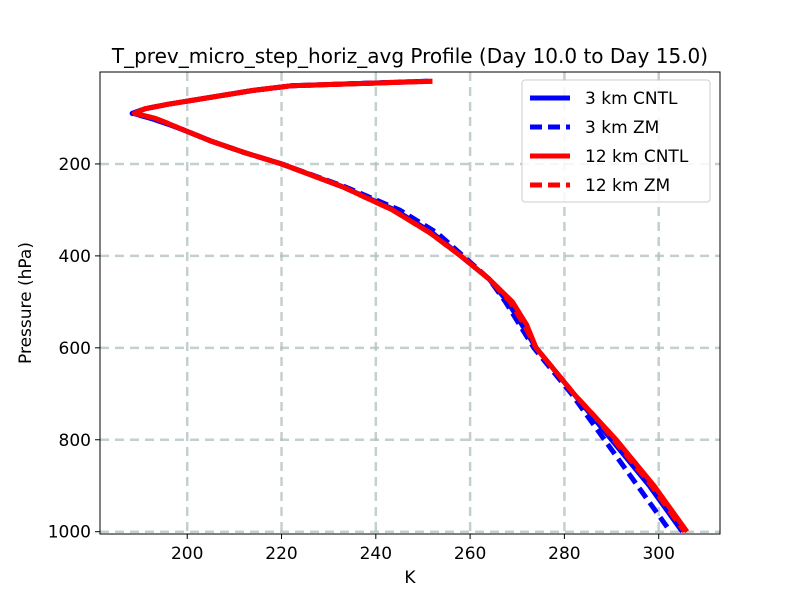 This screenshot has height=604, width=800. I want to click on y-tick-label: 1000, so click(69, 533).